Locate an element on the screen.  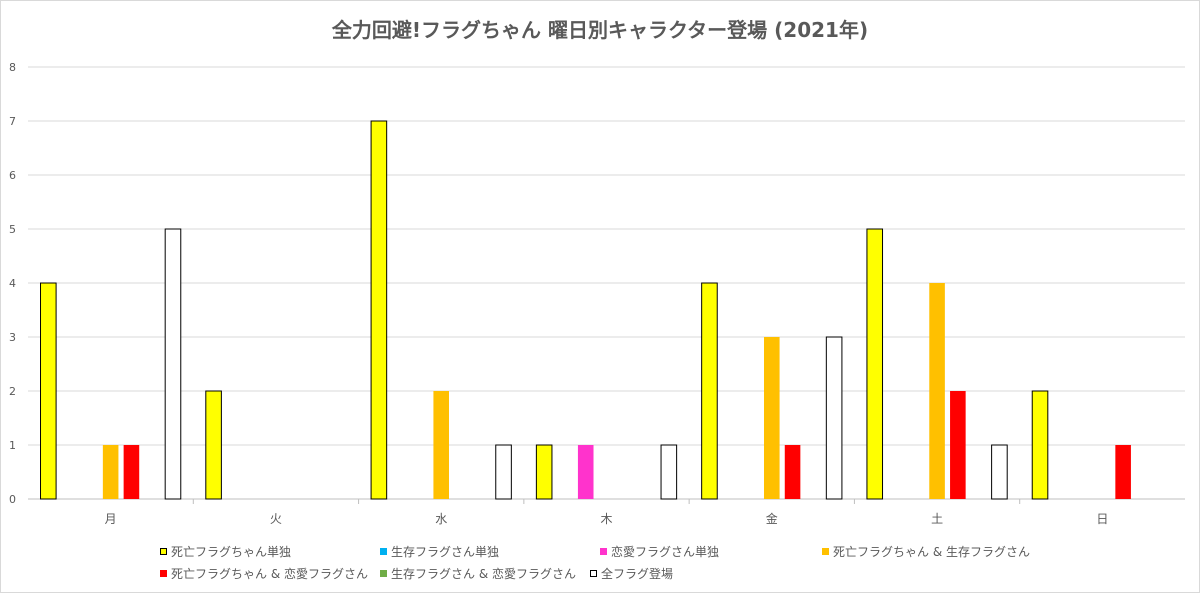
legend-item: 生存フラグさん & 恋愛フラグさん is located at coordinates (485, 573).